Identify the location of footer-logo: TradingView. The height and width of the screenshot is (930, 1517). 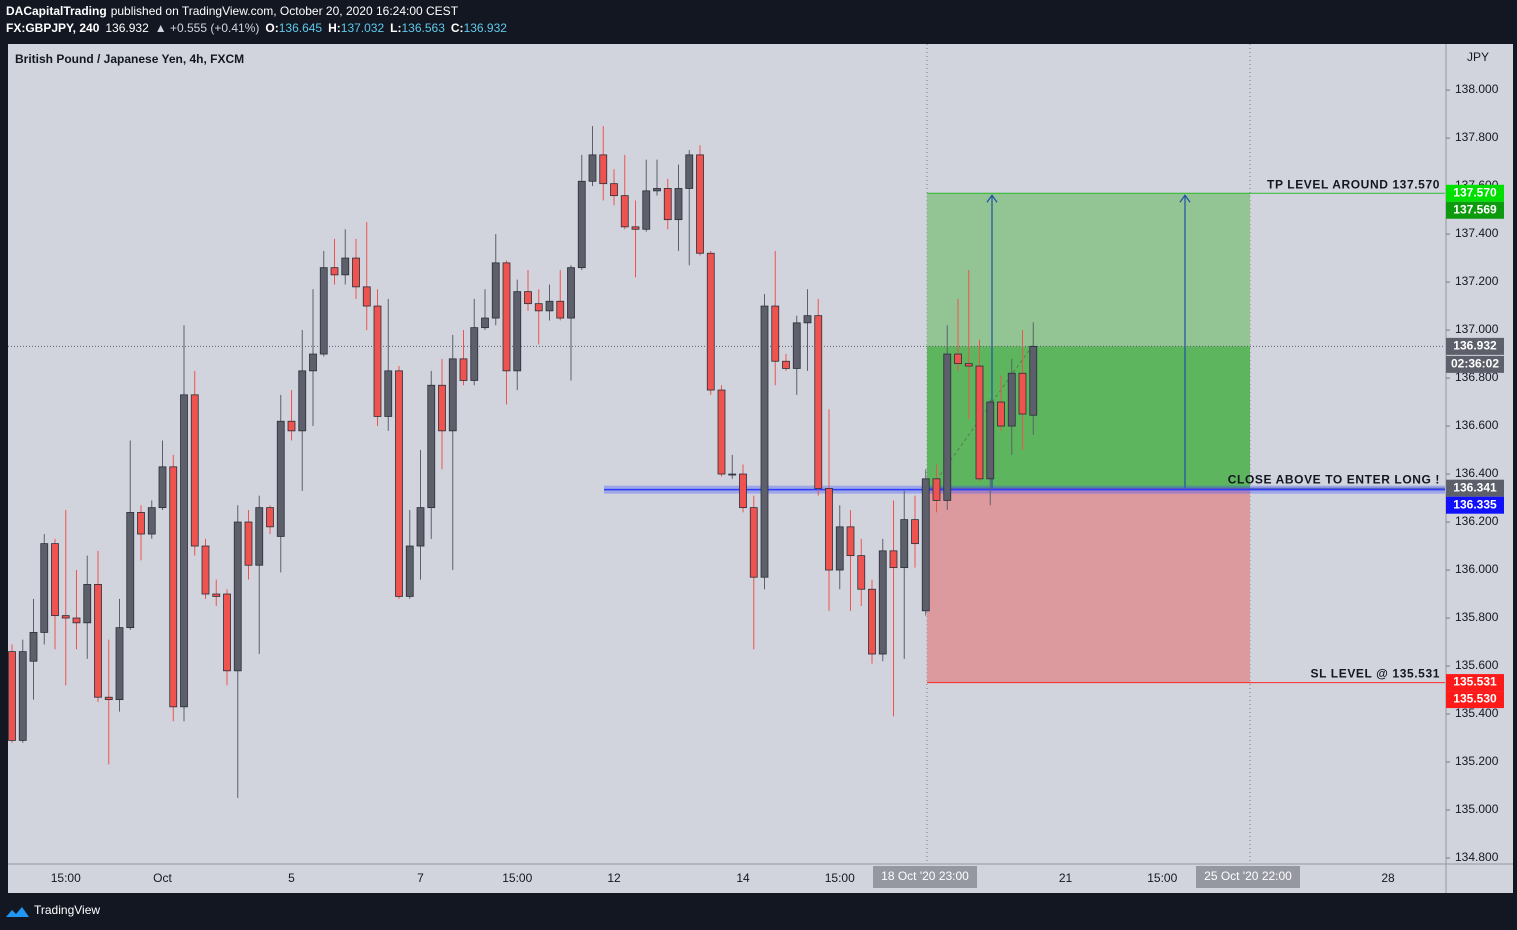
(53, 910).